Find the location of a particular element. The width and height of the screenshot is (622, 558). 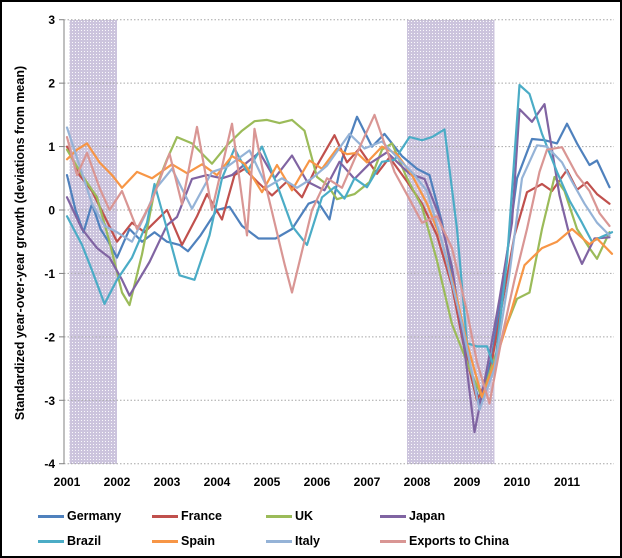

x-tick-label-2006: 2006 is located at coordinates (317, 482).